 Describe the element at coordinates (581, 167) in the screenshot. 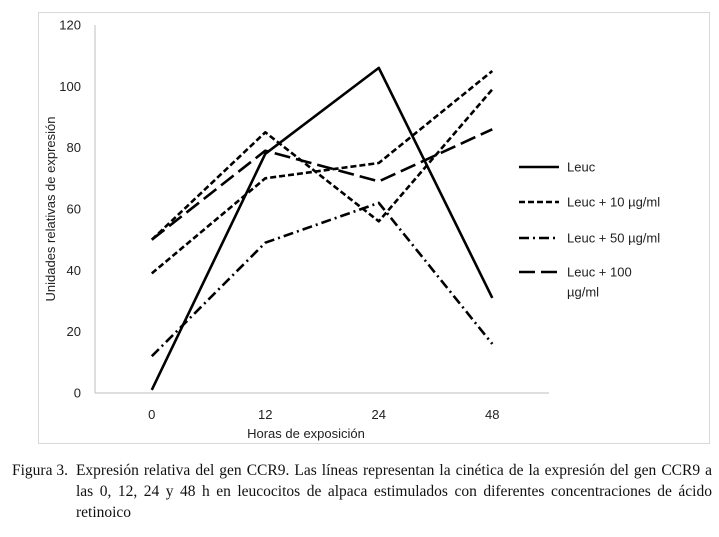

I see `legend-label-1: Leuc` at that location.